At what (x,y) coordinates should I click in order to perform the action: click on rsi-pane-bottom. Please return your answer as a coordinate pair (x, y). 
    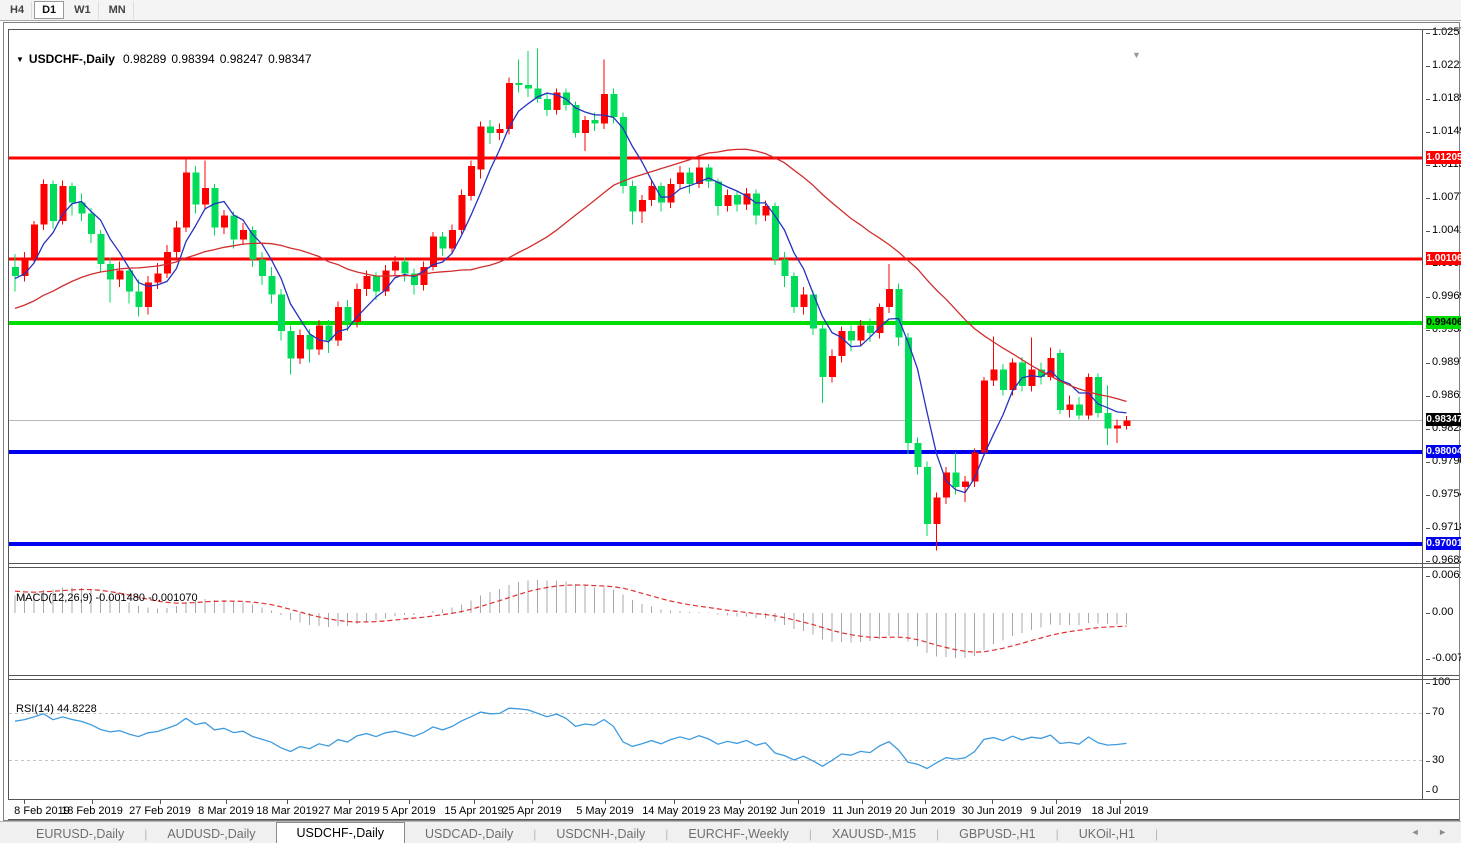
    Looking at the image, I should click on (733, 799).